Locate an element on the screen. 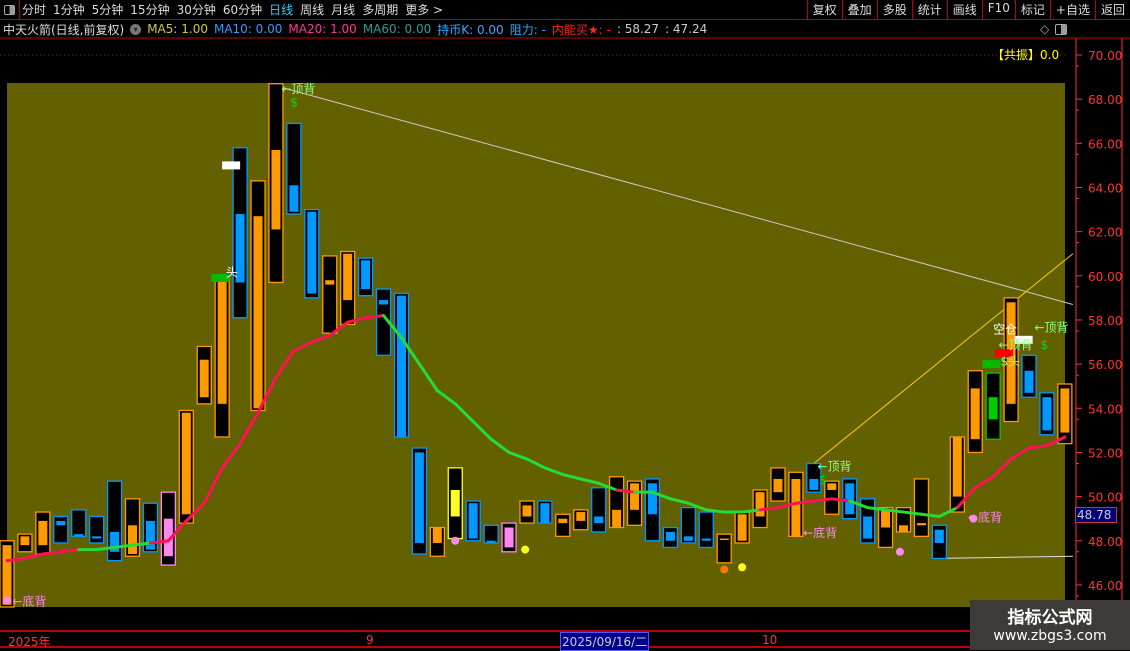 The image size is (1130, 651). period-tab: 1分钟 is located at coordinates (69, 10).